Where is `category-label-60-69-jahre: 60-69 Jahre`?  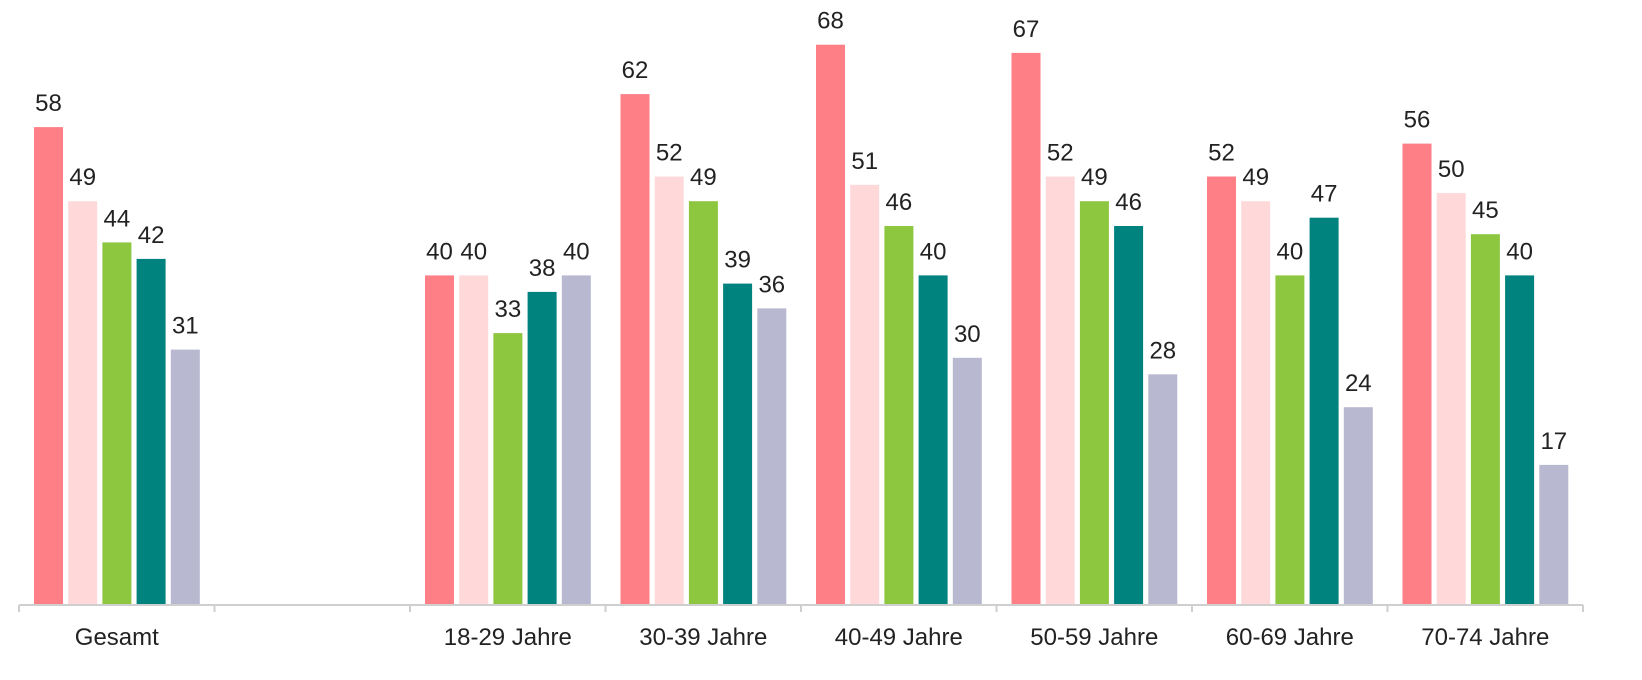 category-label-60-69-jahre: 60-69 Jahre is located at coordinates (1290, 637).